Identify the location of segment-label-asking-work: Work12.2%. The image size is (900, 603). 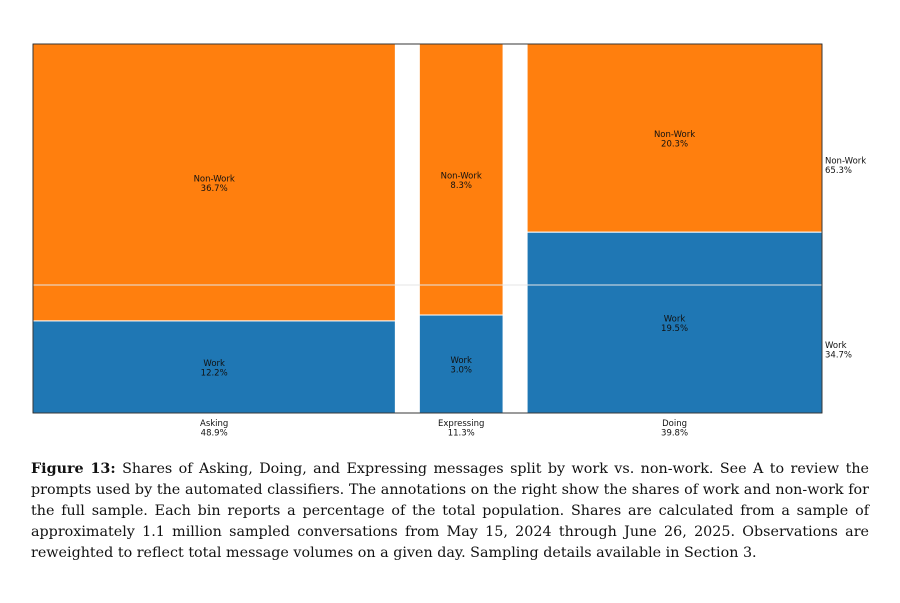
(214, 369).